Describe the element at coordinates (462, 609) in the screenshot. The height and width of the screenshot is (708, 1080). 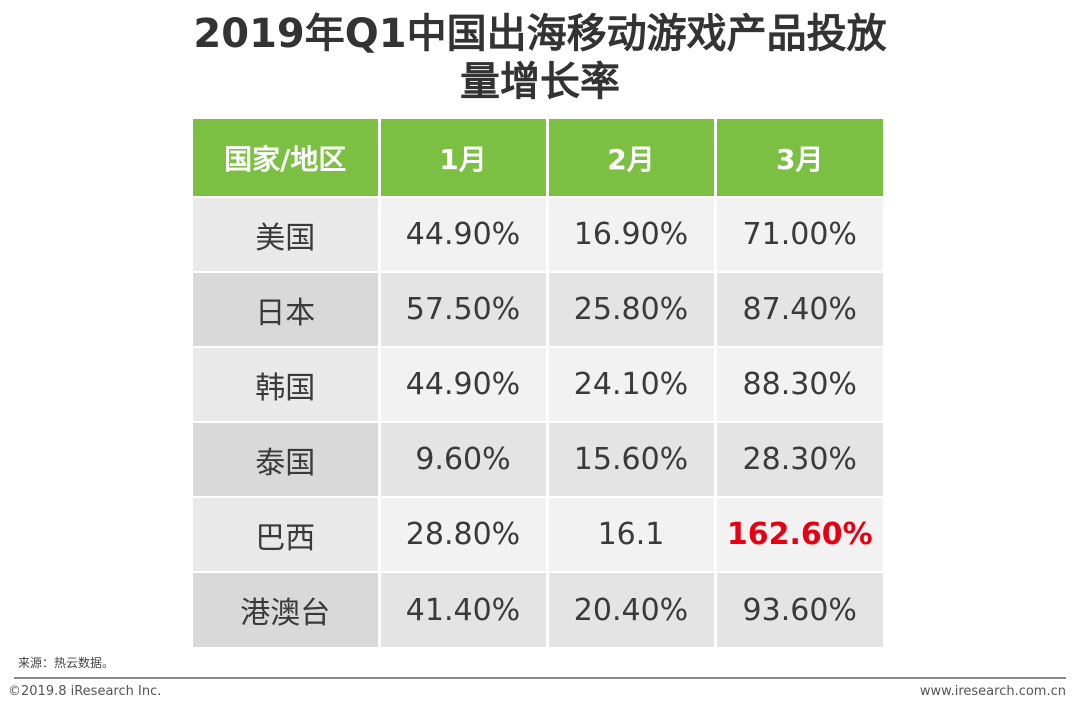
I see `cell-jan: 41.40%` at that location.